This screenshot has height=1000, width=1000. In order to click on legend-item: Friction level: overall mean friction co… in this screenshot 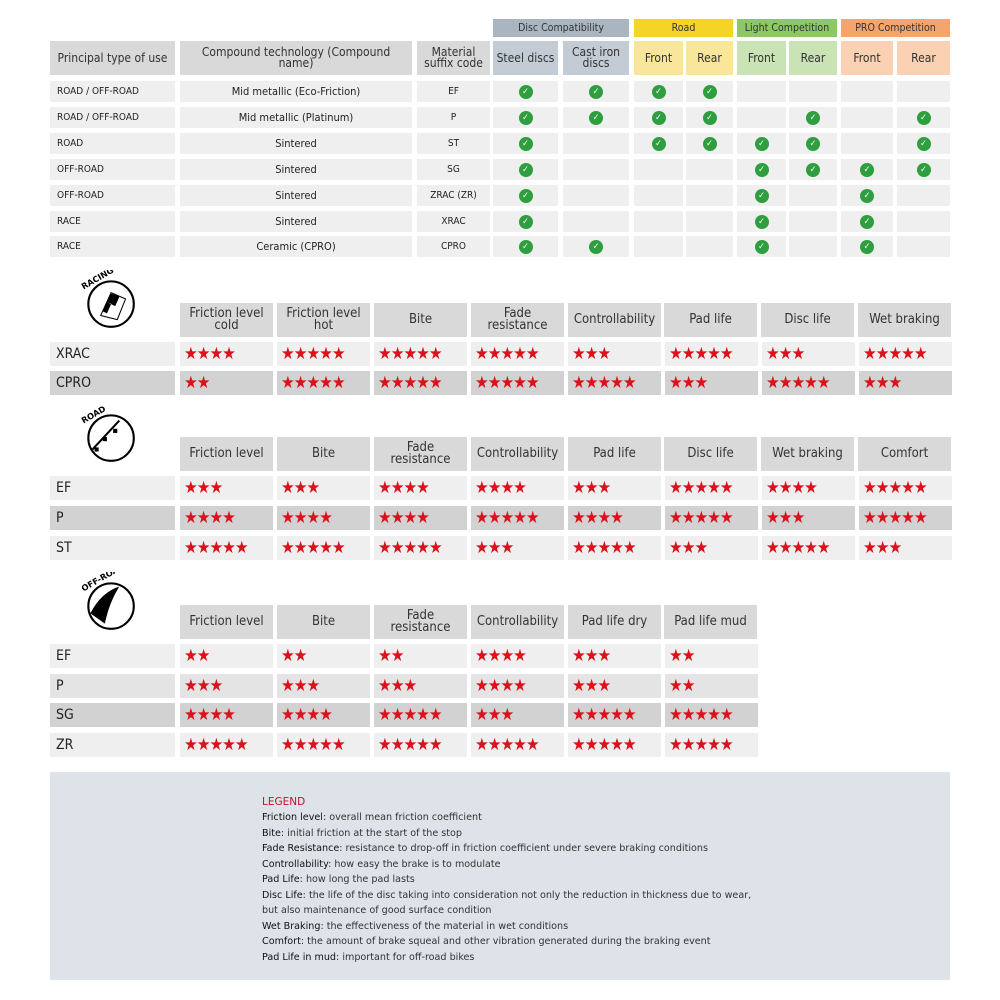, I will do `click(372, 817)`.